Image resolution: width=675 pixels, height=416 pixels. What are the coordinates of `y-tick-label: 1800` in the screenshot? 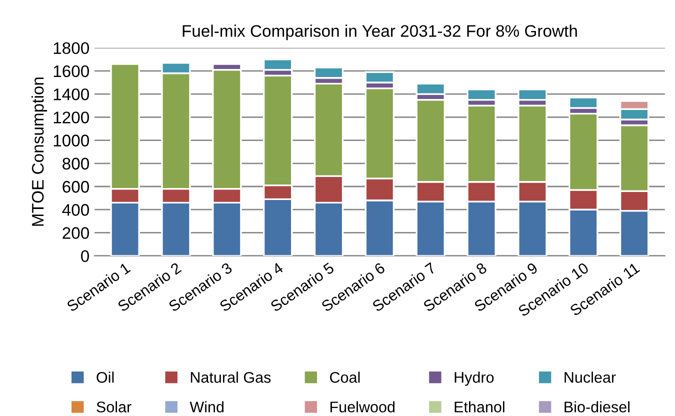 It's located at (71, 48).